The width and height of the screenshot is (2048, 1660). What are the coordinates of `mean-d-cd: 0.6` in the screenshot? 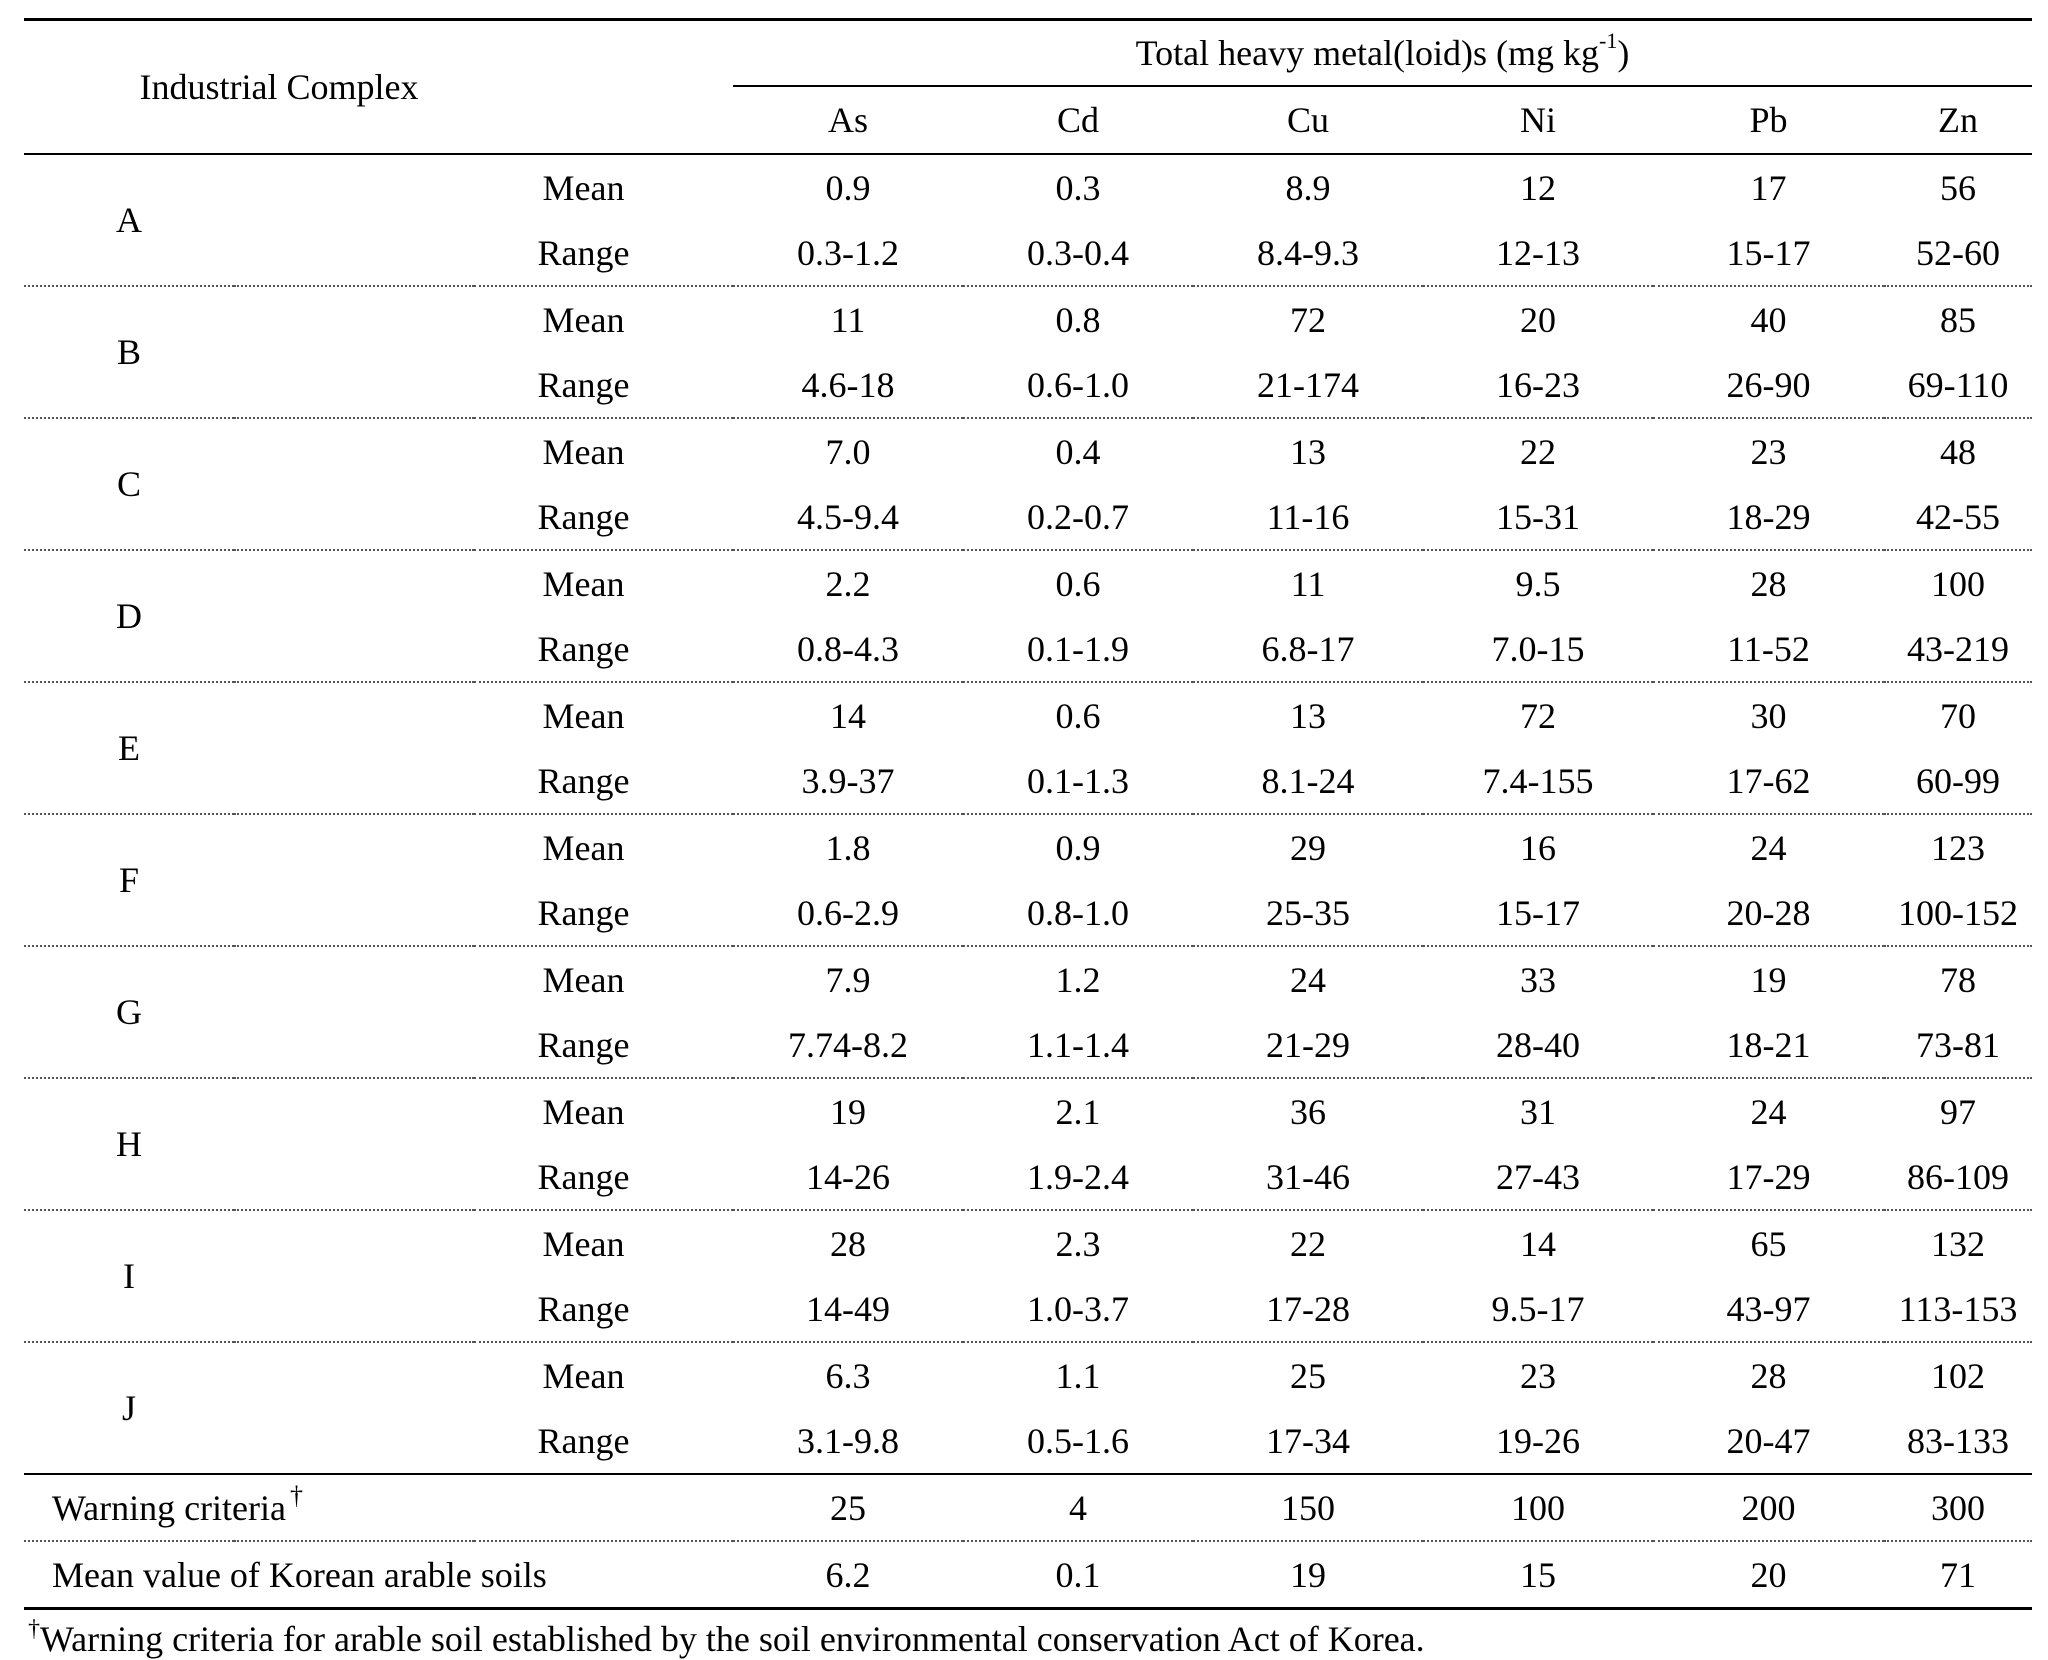 It's located at (1078, 582).